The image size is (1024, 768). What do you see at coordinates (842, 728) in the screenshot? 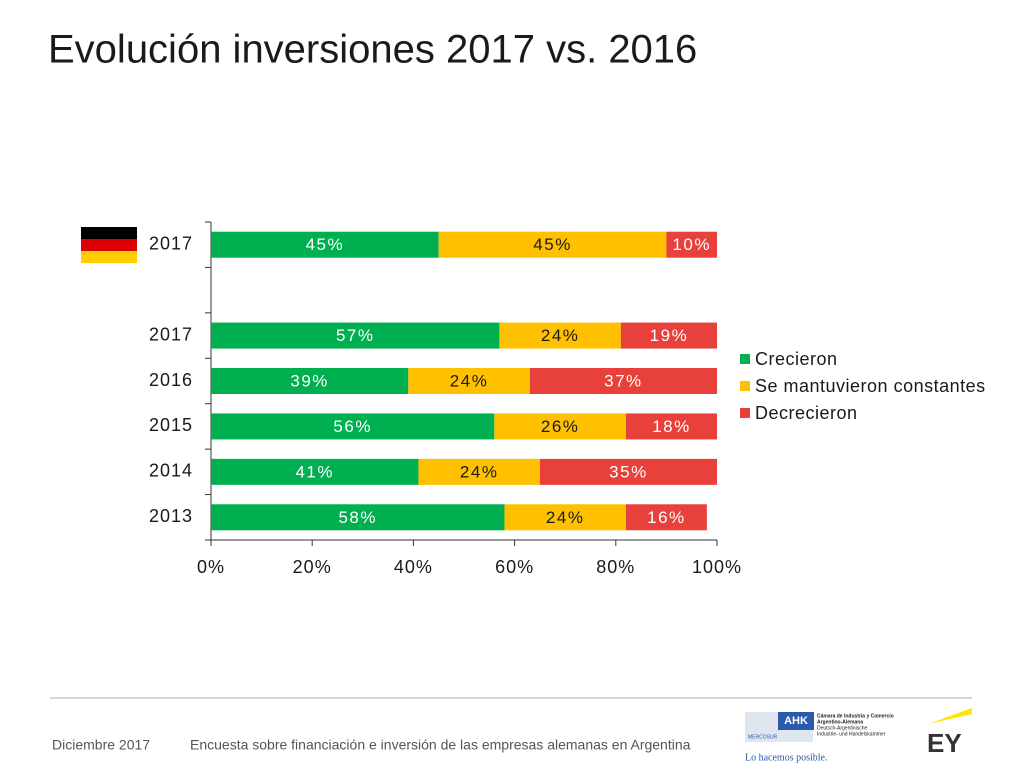
I see `ahk-line: Deutsch-Argentinische` at bounding box center [842, 728].